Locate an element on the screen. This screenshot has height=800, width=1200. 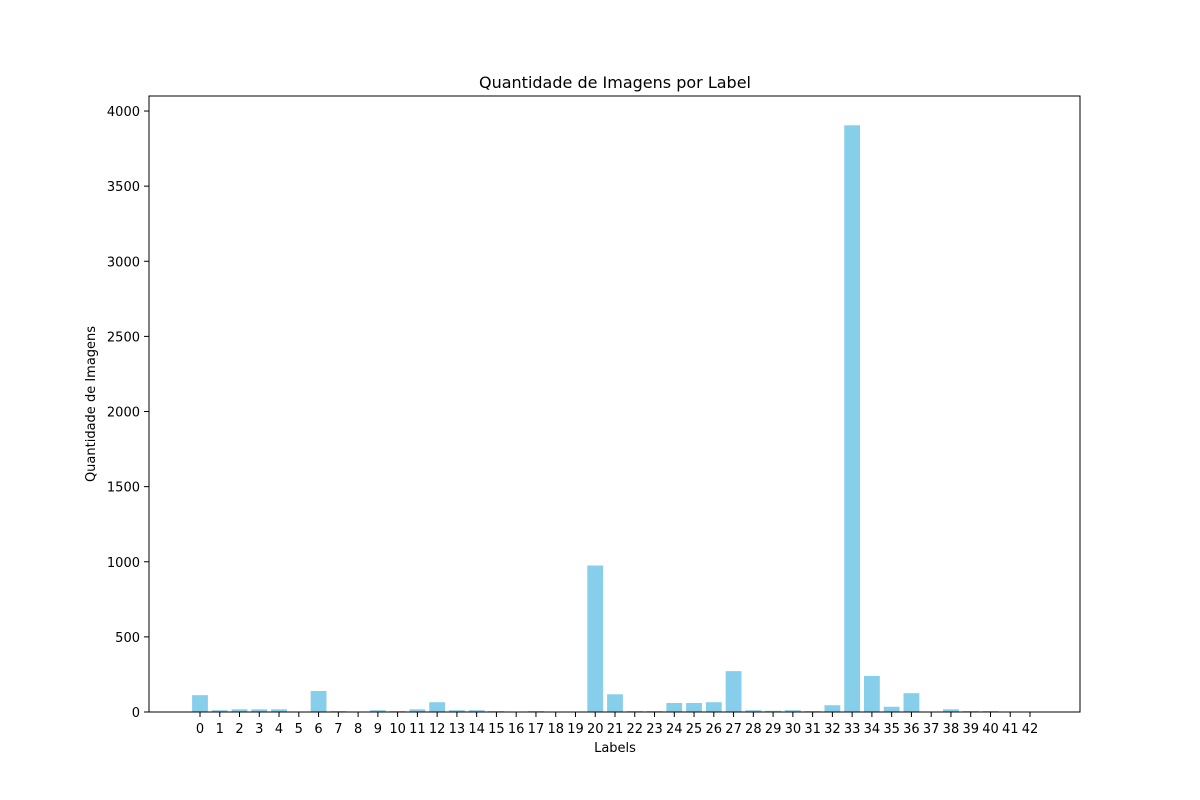
x-tick-label: 34 is located at coordinates (872, 729).